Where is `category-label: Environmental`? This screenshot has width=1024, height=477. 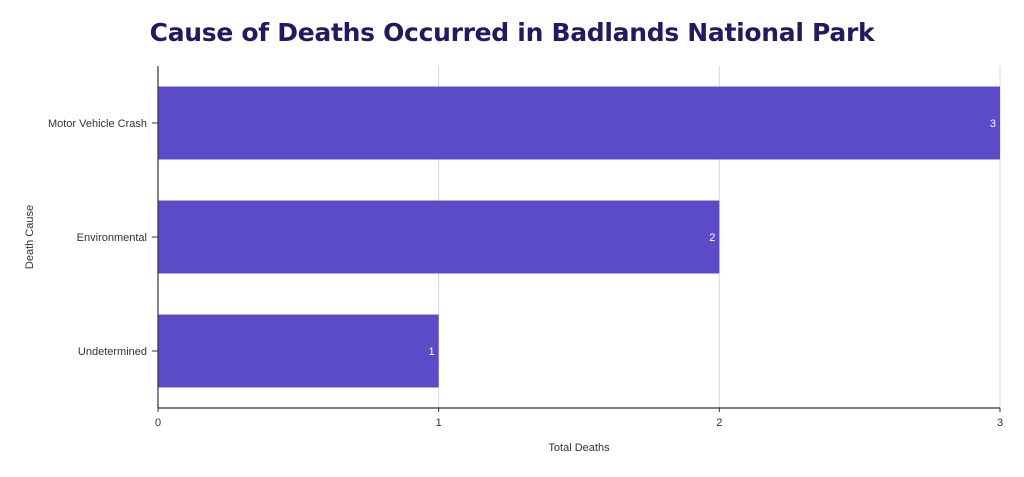
category-label: Environmental is located at coordinates (112, 238).